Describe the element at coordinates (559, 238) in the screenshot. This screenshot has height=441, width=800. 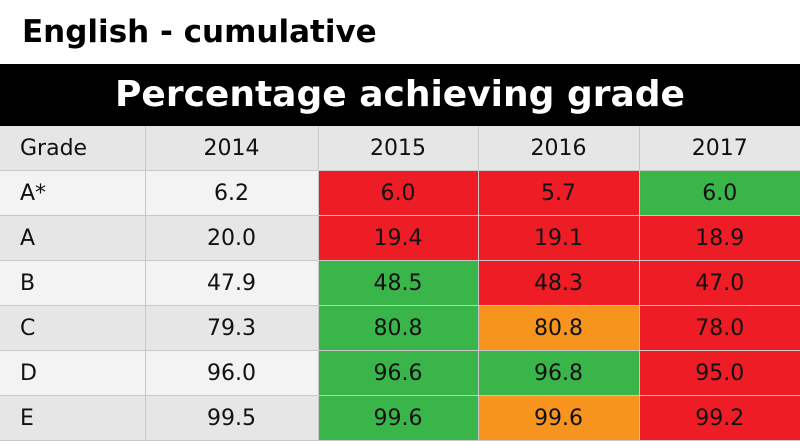
I see `value-cell: 19.1` at that location.